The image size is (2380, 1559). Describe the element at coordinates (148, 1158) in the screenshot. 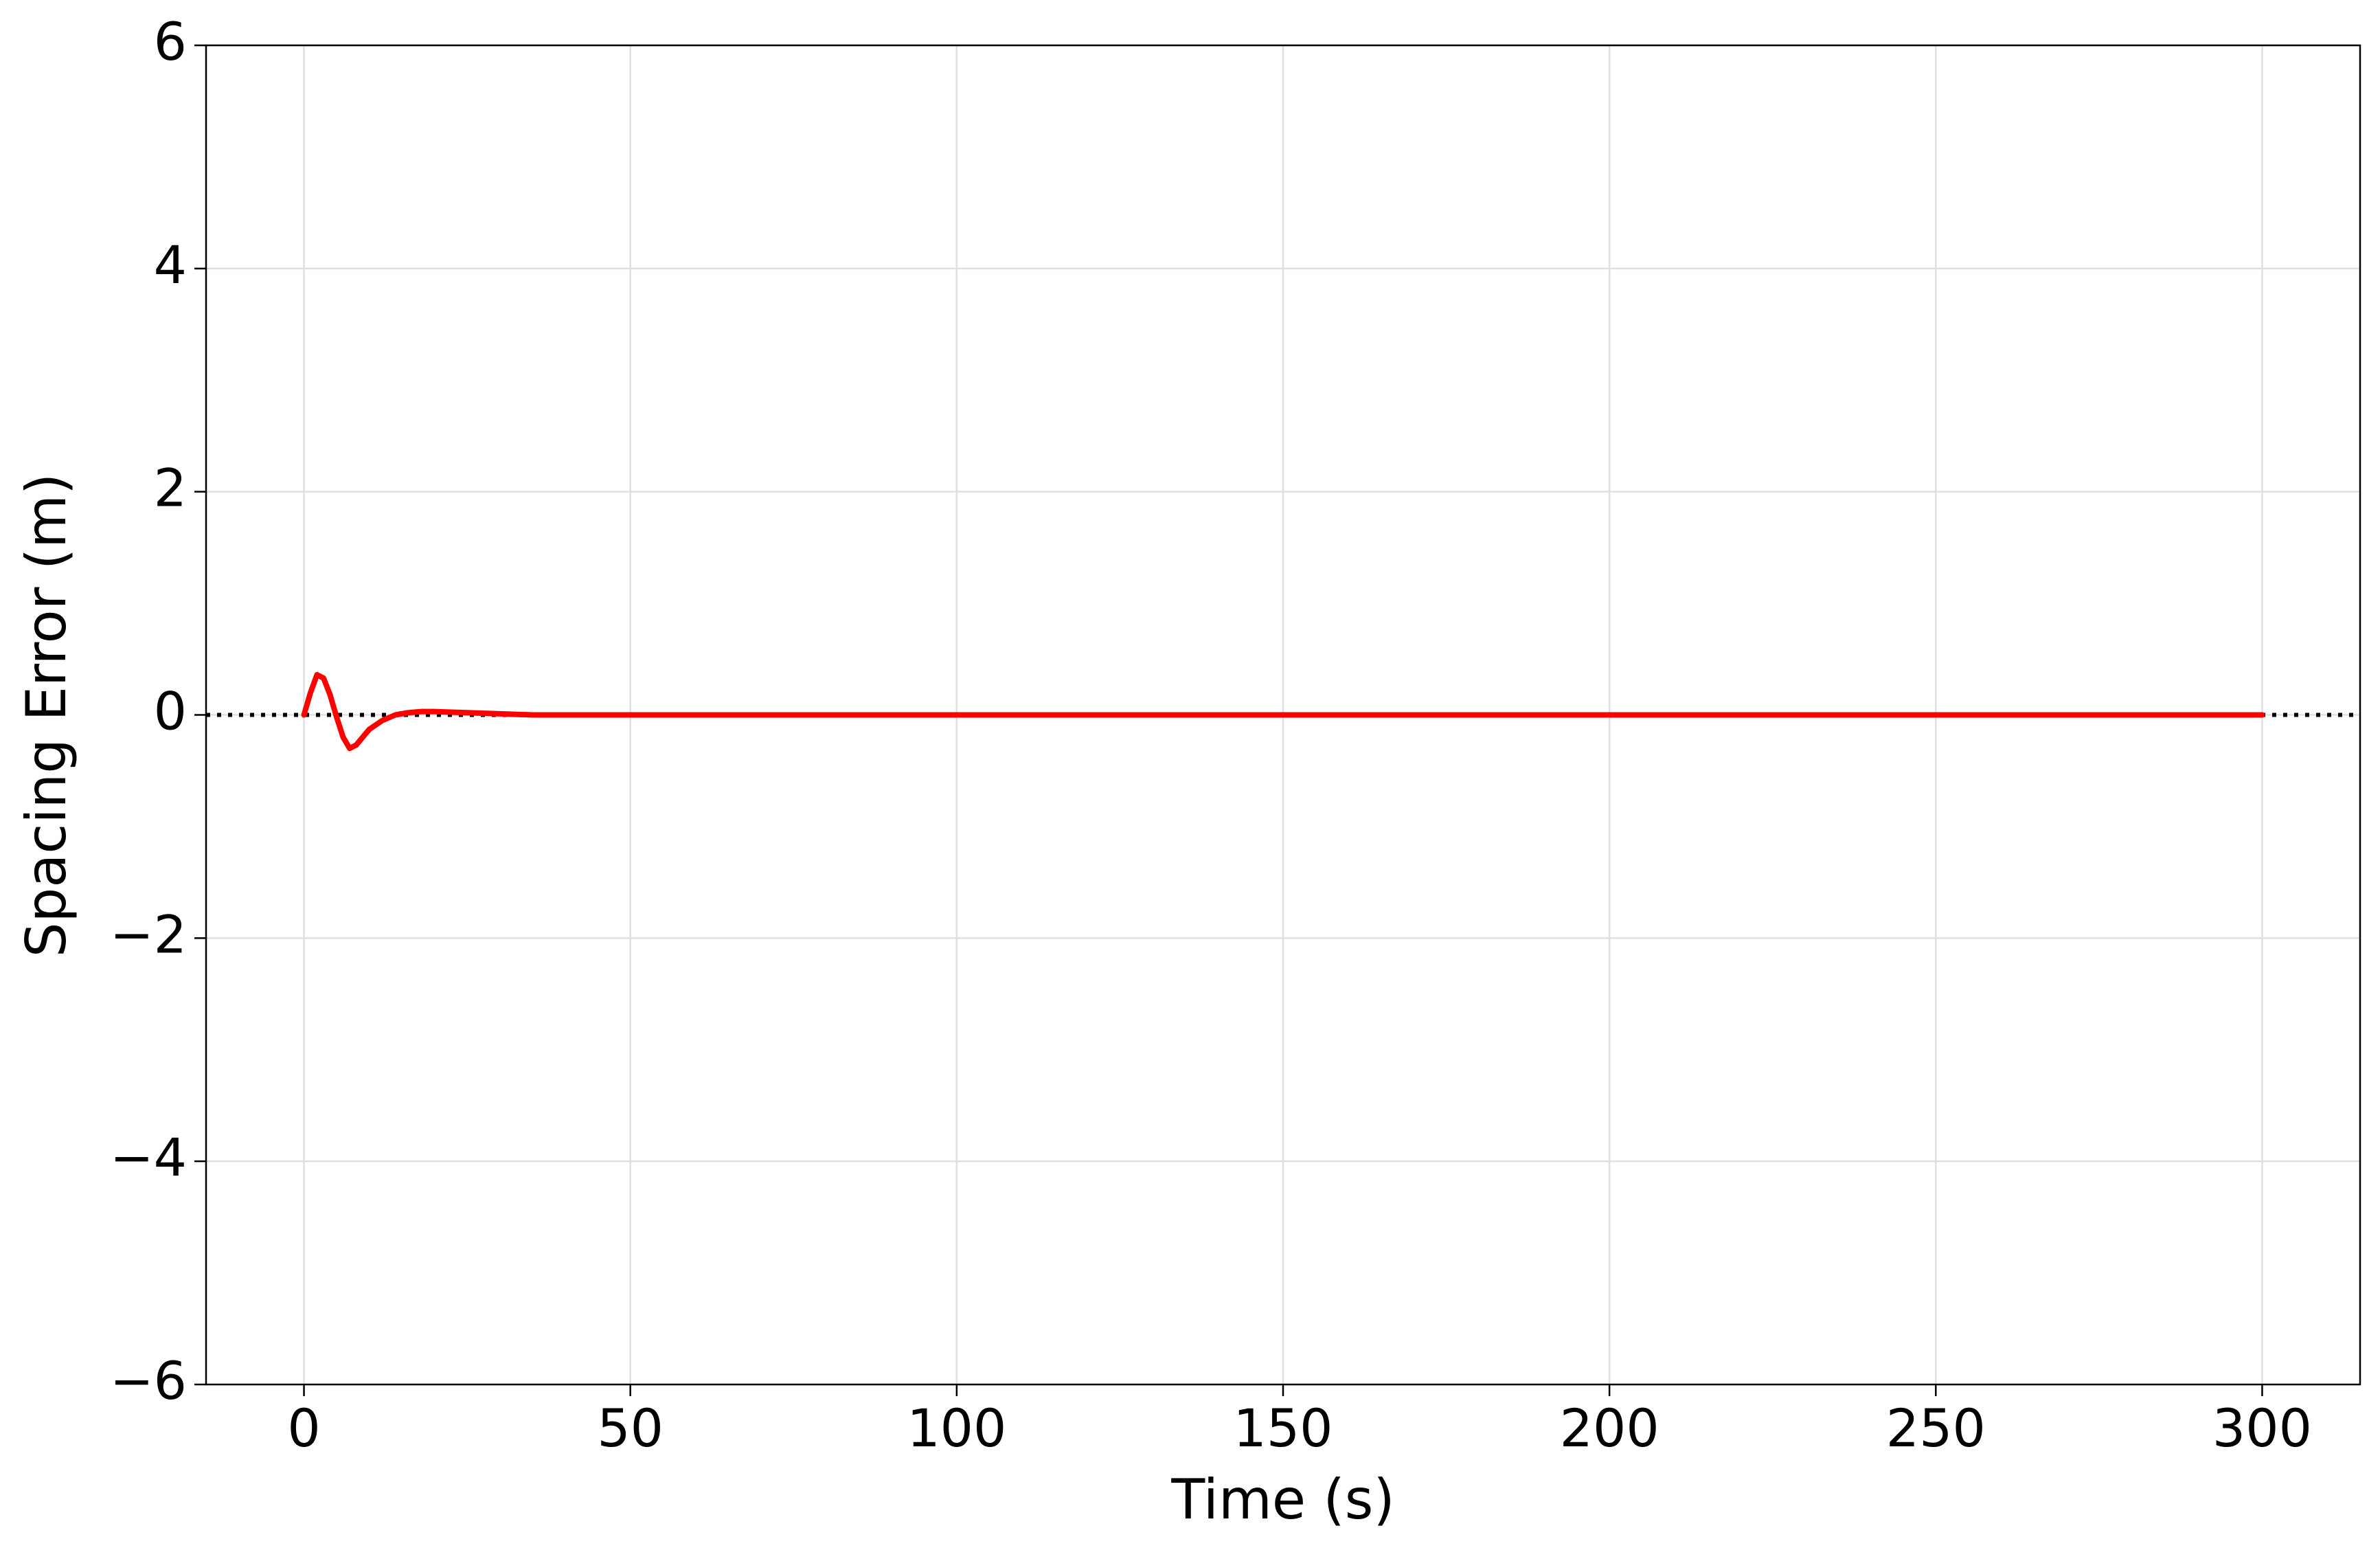

I see `y-tick-label: −4` at that location.